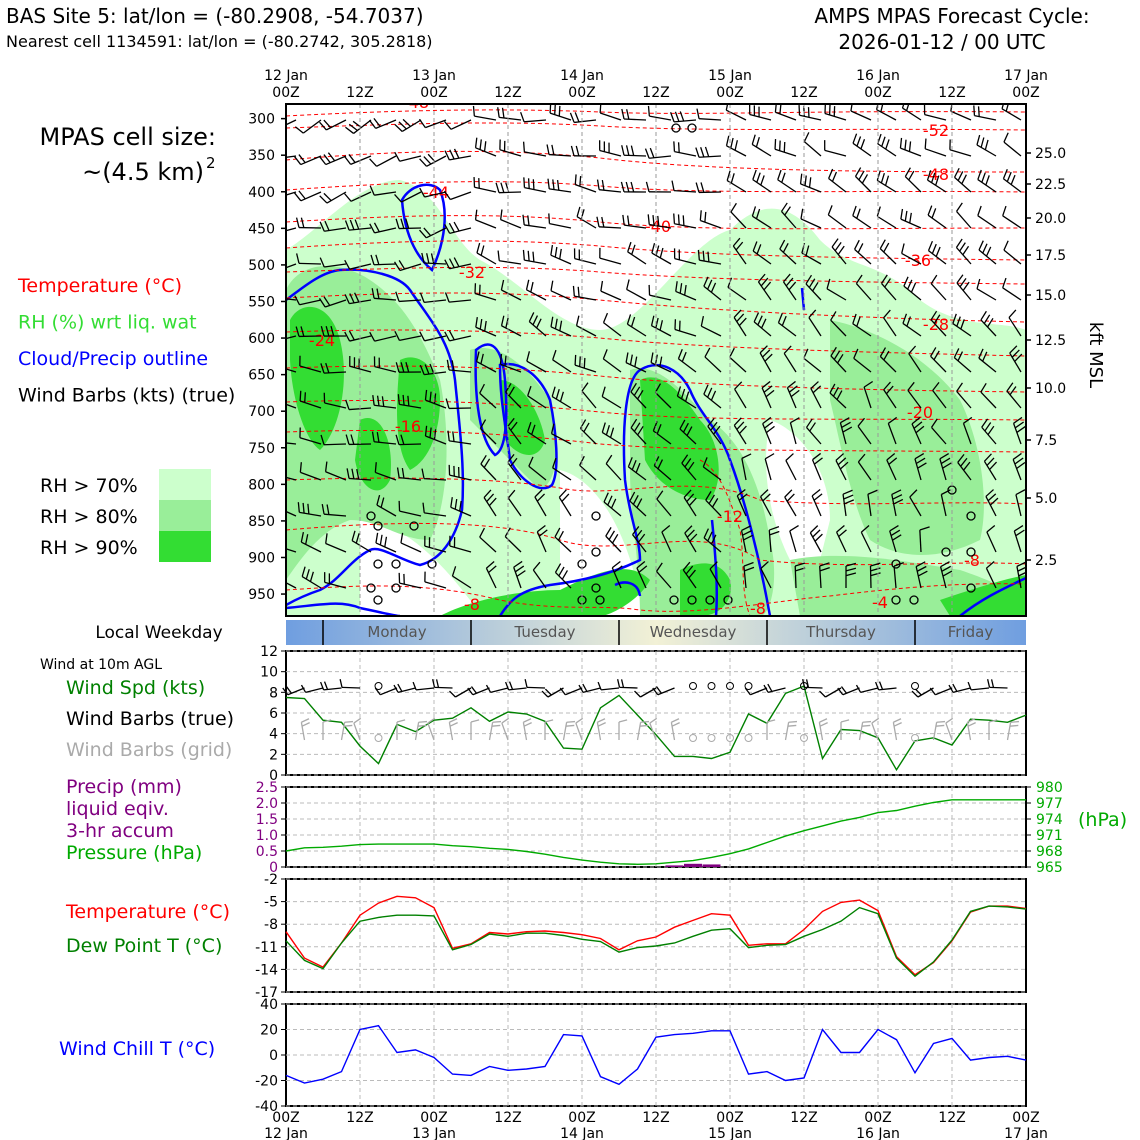 The height and width of the screenshot is (1140, 1140). Describe the element at coordinates (266, 948) in the screenshot. I see `panel-tick-label: -11` at that location.